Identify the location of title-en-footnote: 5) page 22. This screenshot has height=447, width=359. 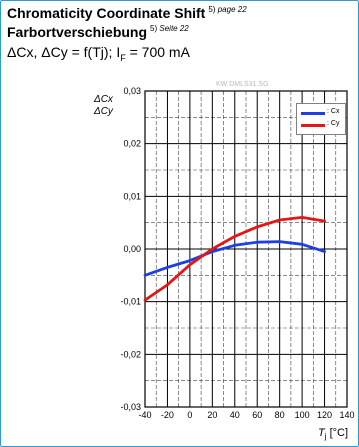
(227, 9).